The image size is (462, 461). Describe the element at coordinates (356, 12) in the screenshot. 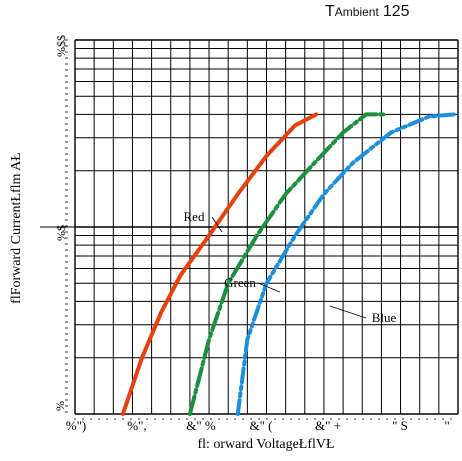

I see `temperature-subscript: Ambient` at that location.